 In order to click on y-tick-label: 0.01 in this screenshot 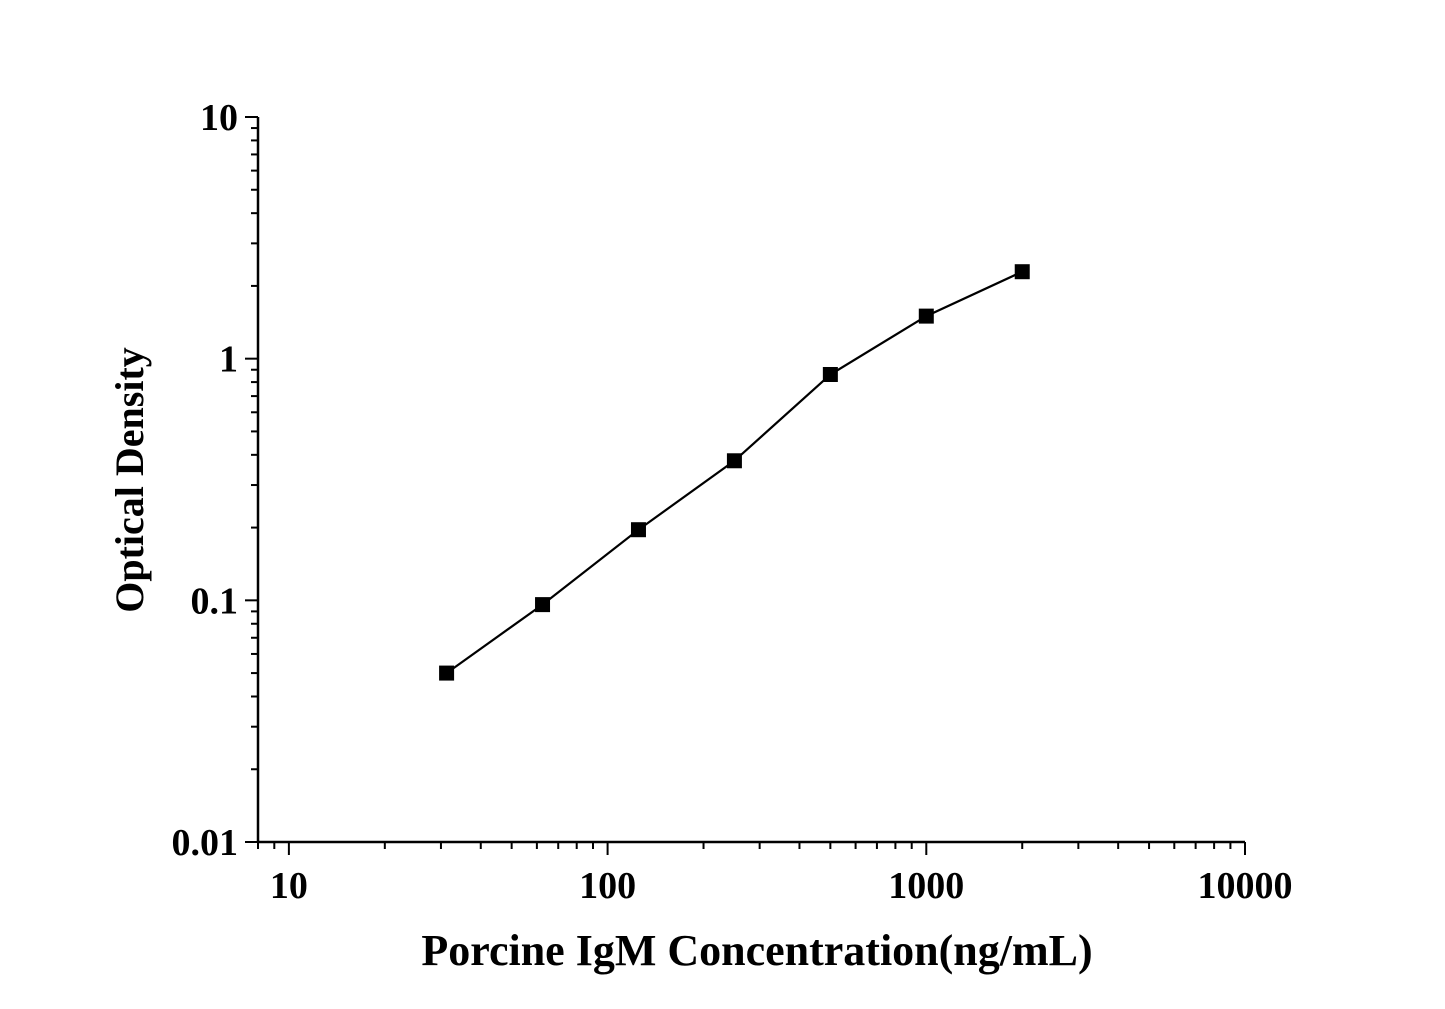, I will do `click(205, 843)`.